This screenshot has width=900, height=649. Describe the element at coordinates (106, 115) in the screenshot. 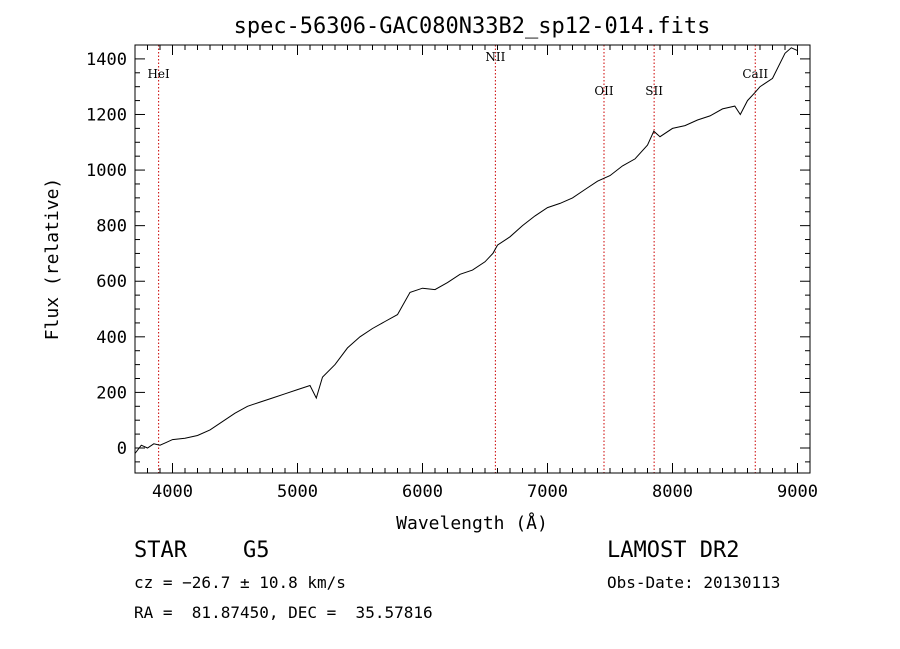

I see `y-tick-label: 1200` at that location.